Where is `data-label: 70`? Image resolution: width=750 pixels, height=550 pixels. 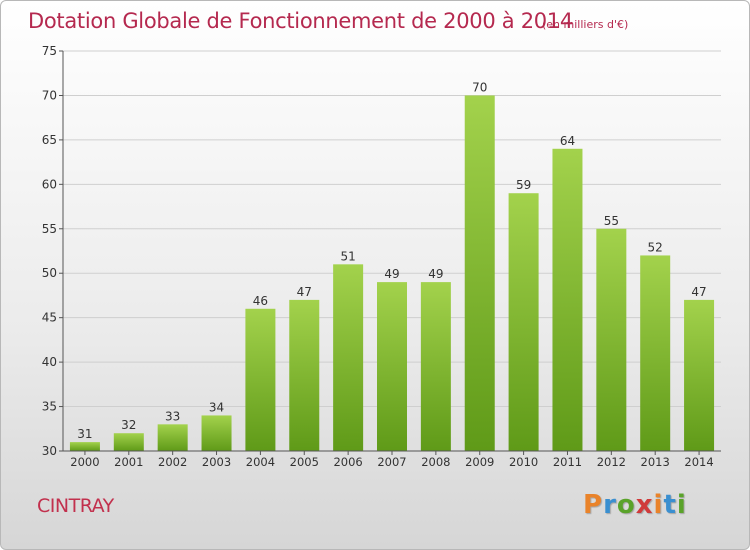 data-label: 70 is located at coordinates (479, 87).